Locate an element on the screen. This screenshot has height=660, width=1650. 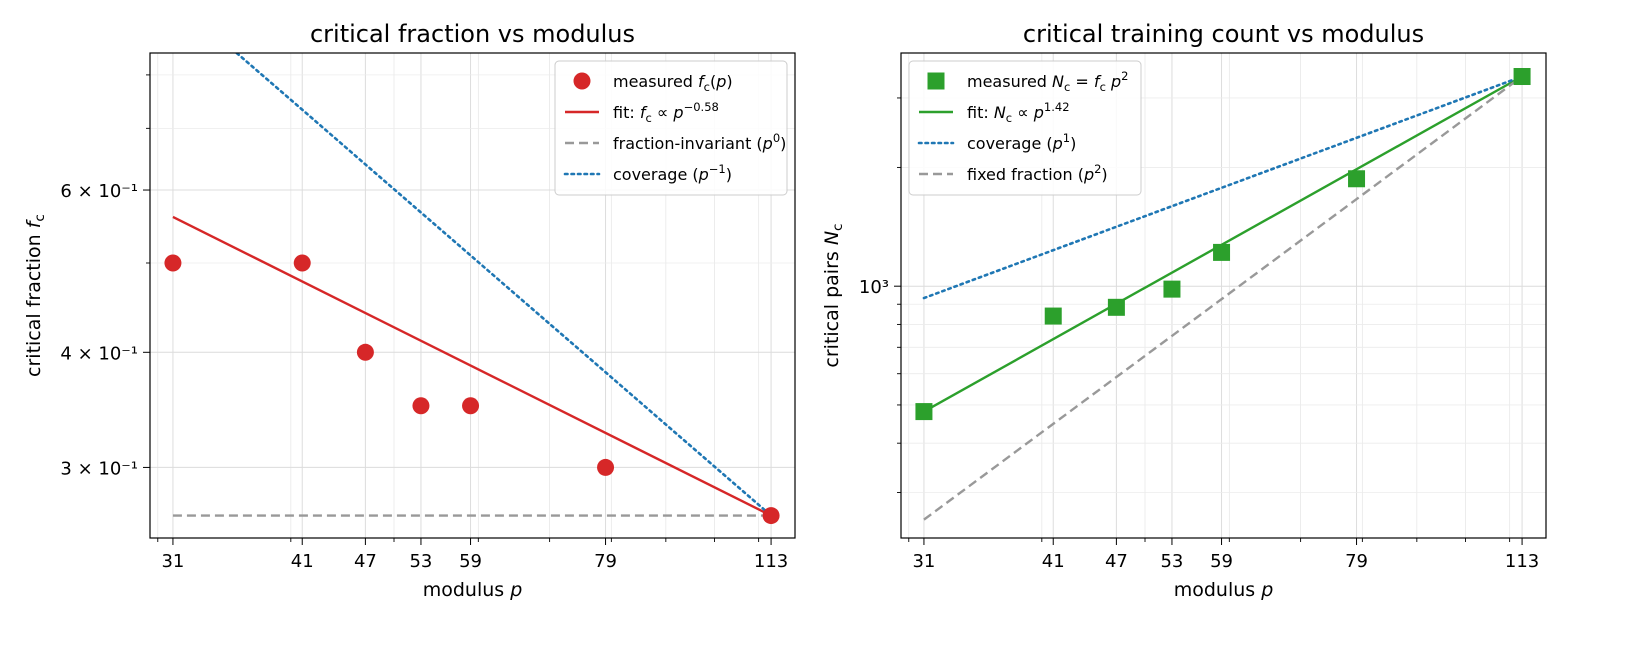
legend-label-fraction: measured fc​(p) is located at coordinates (673, 83).